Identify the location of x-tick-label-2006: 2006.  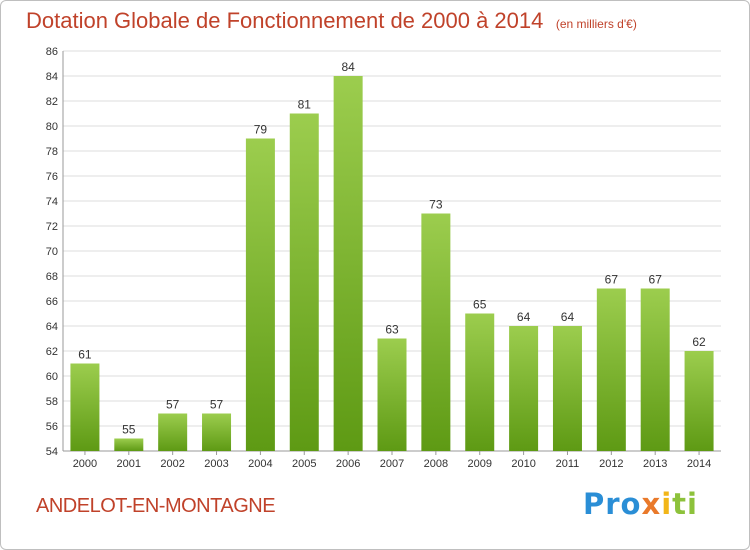
(348, 464).